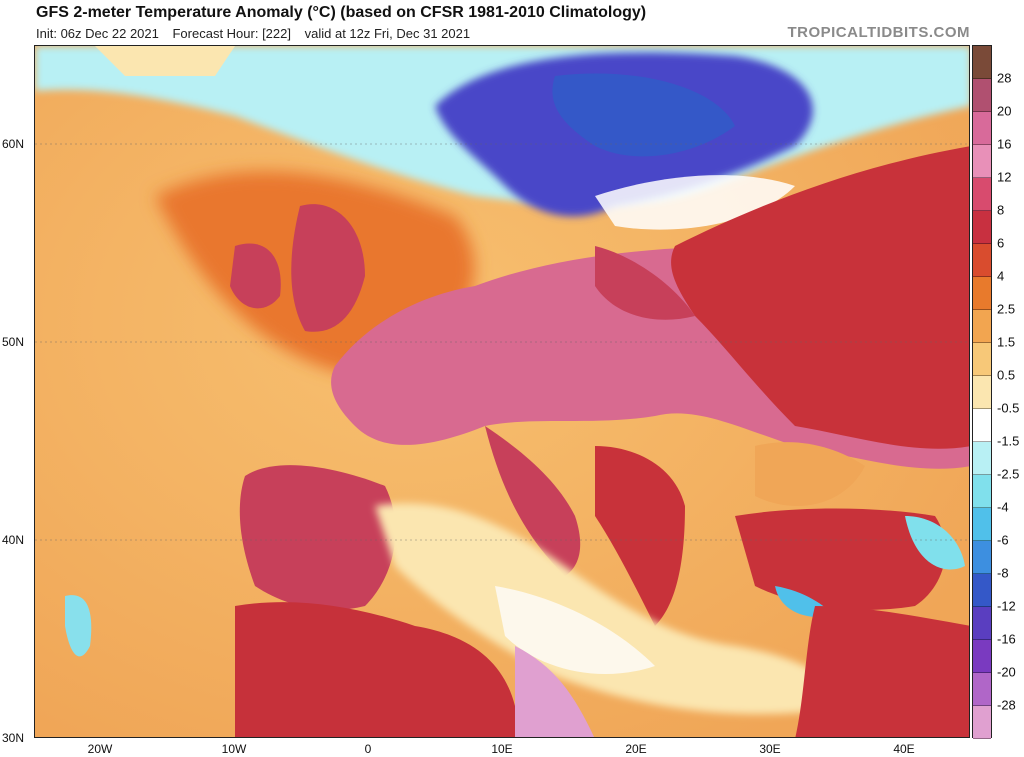  I want to click on mediterranean-sea, so click(615, 609).